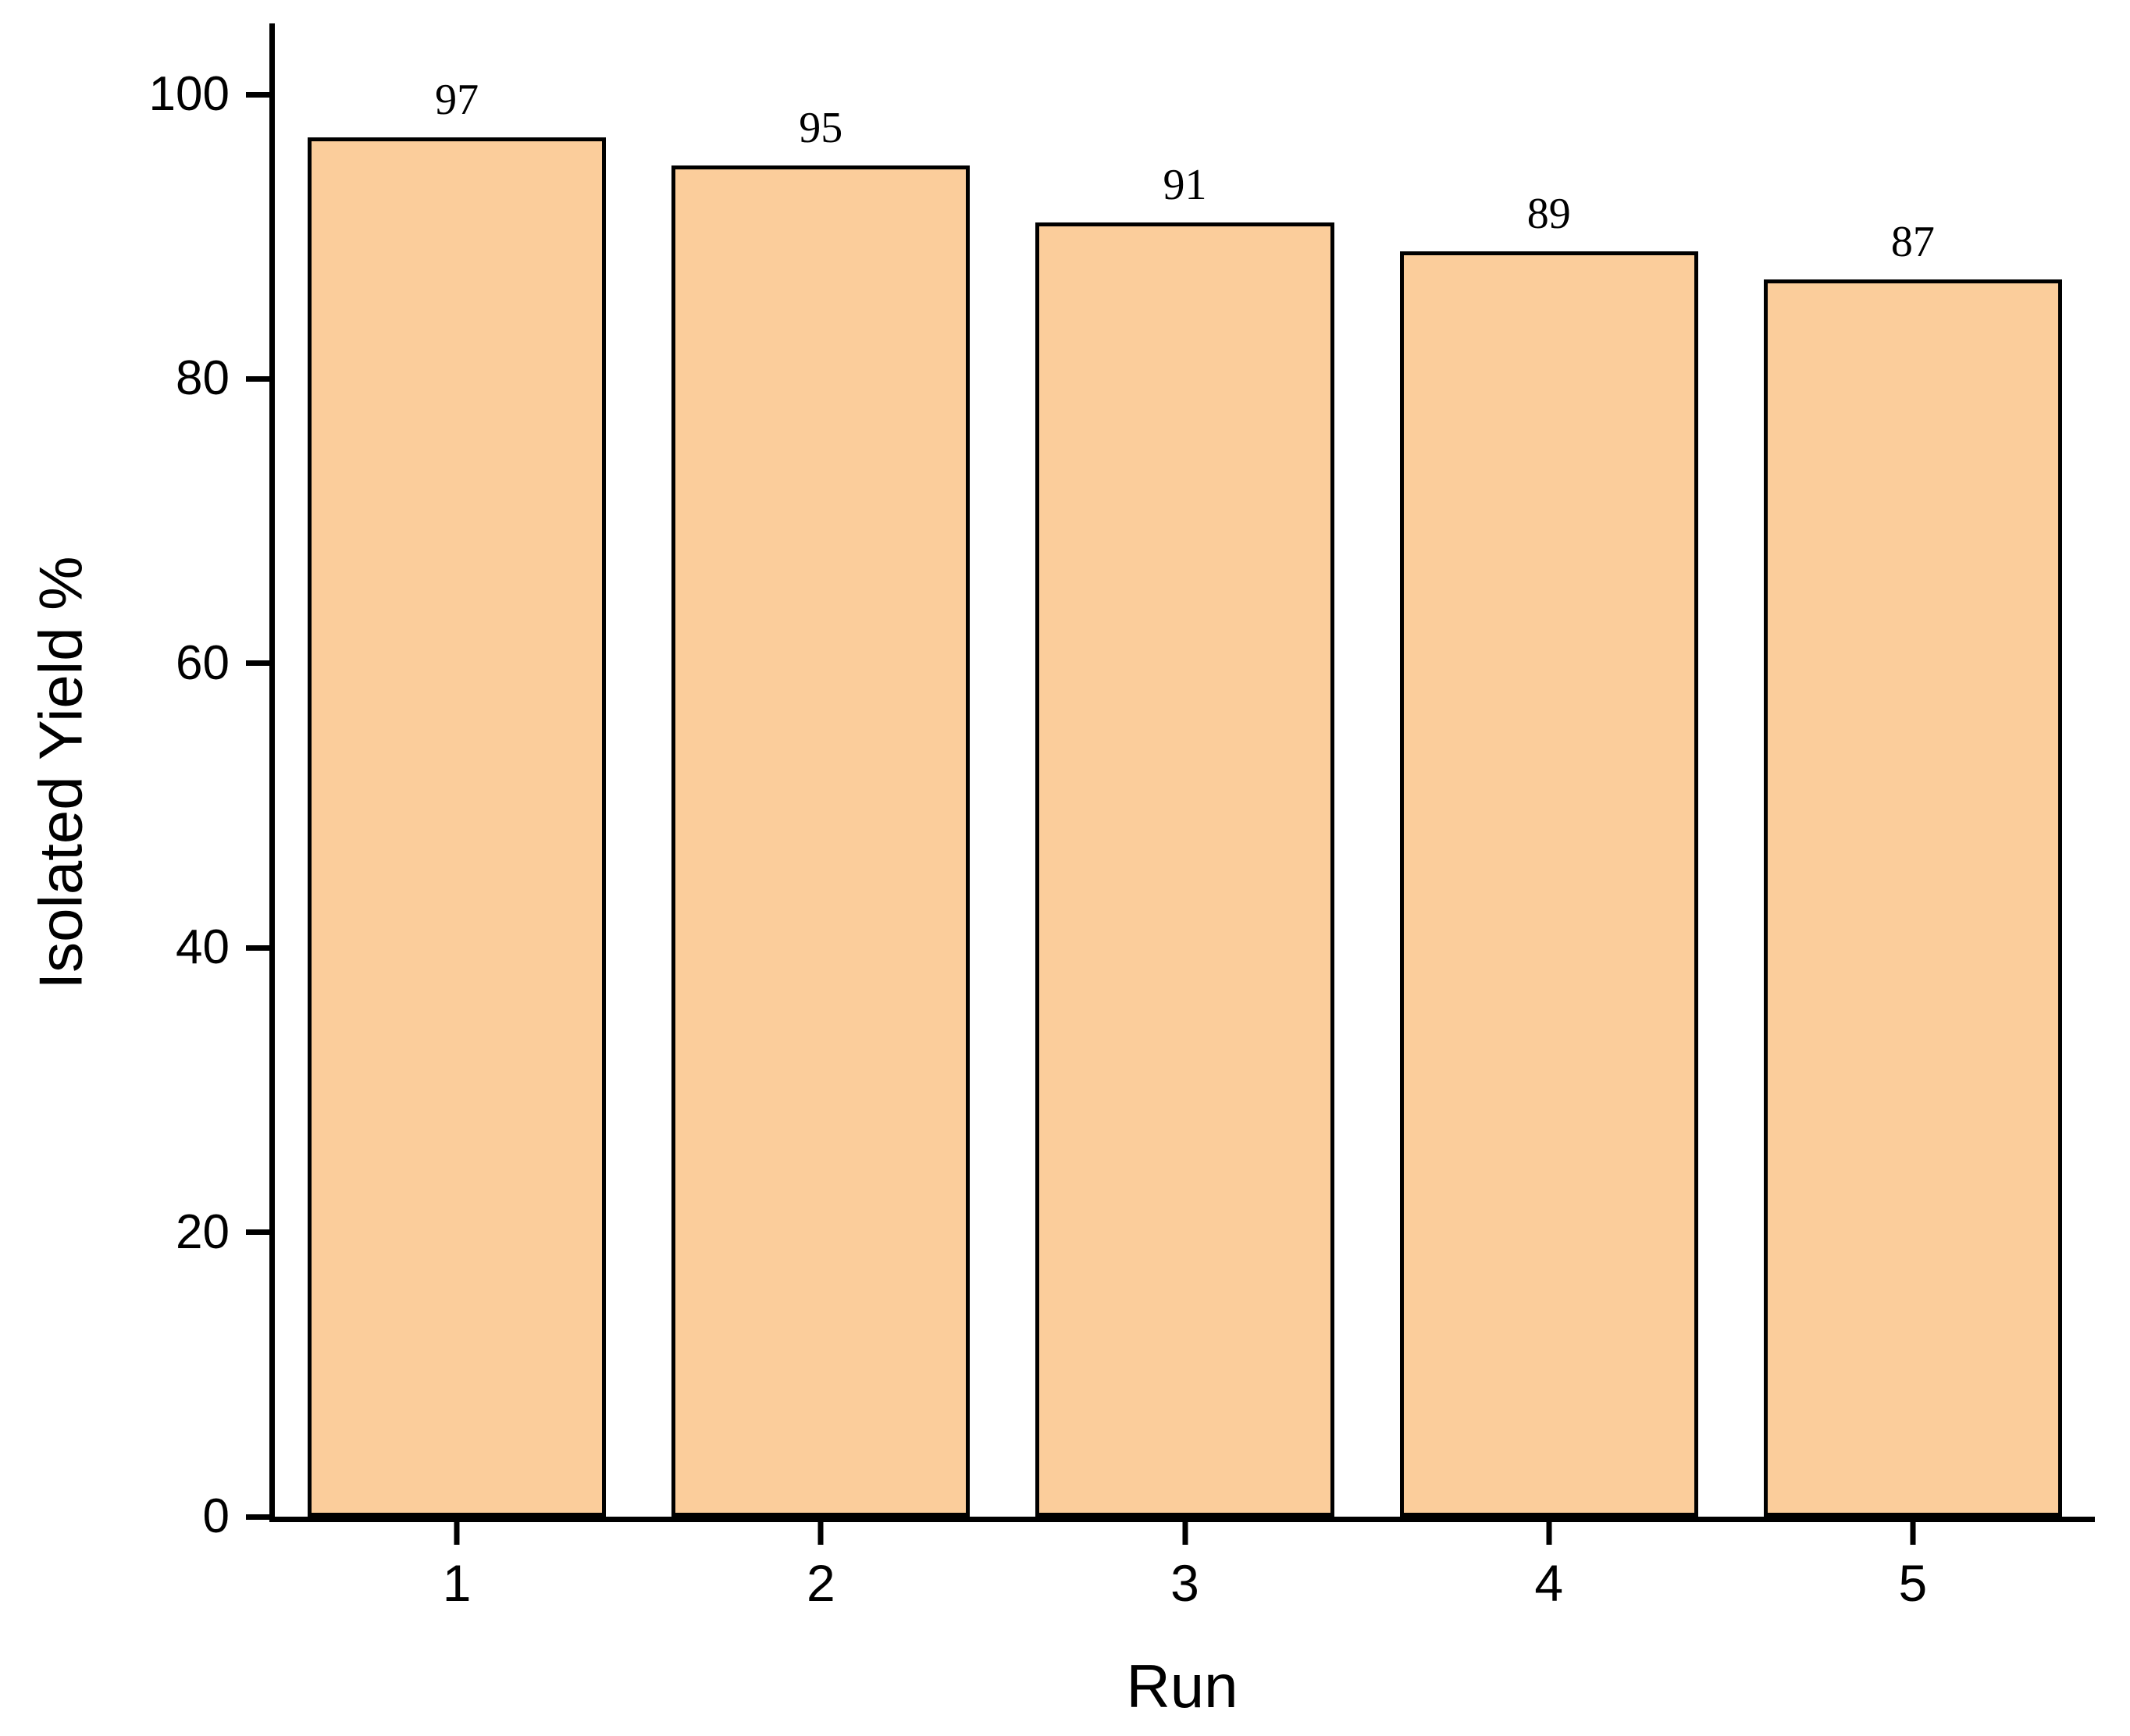 This screenshot has height=1736, width=2130. What do you see at coordinates (1913, 1583) in the screenshot?
I see `x-tick-label: 5` at bounding box center [1913, 1583].